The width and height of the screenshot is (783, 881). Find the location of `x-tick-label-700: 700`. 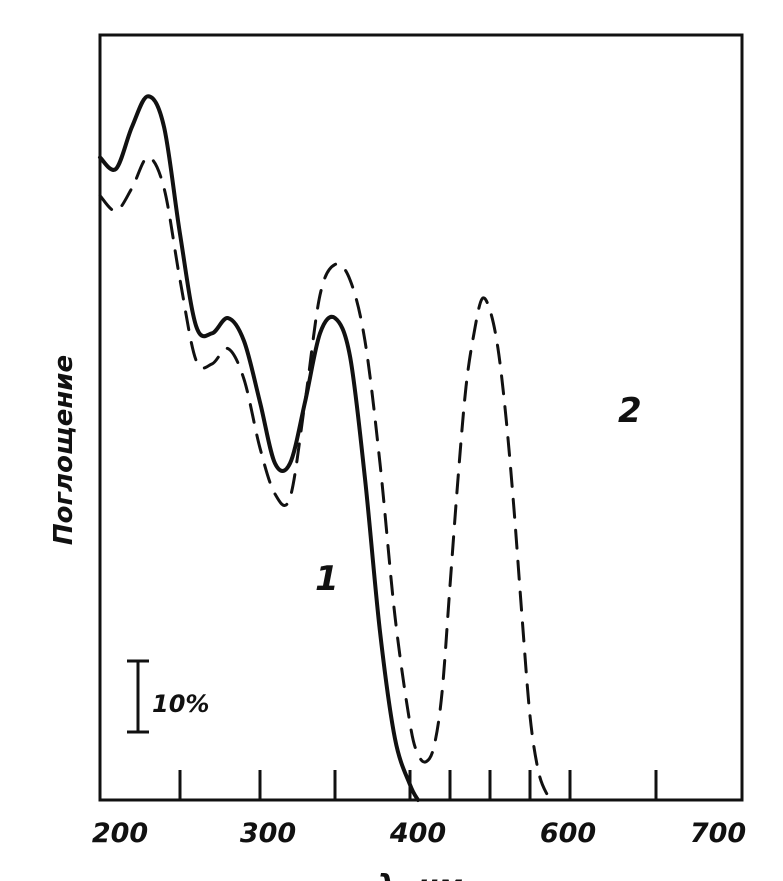

x-tick-label-700: 700 is located at coordinates (718, 833).